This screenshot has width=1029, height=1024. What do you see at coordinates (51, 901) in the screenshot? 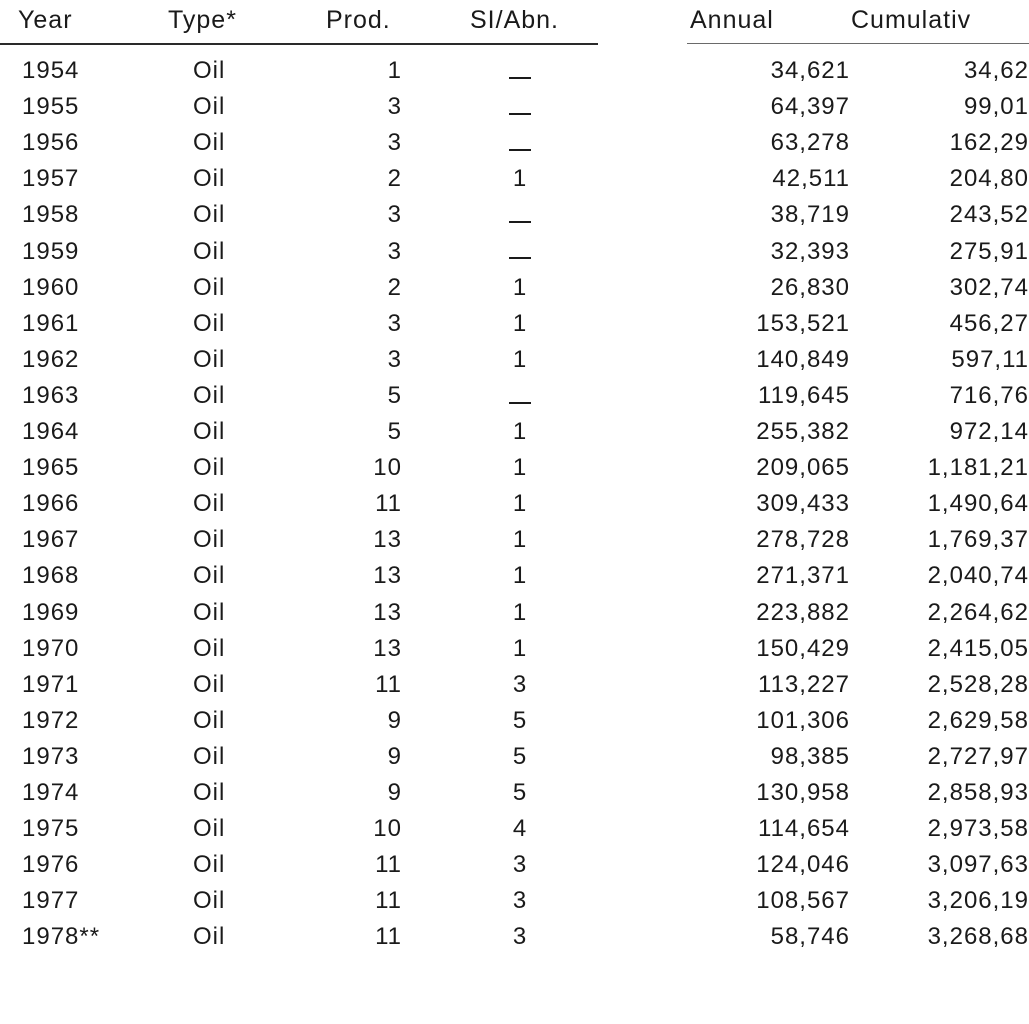
I see `cell-year: 1977` at bounding box center [51, 901].